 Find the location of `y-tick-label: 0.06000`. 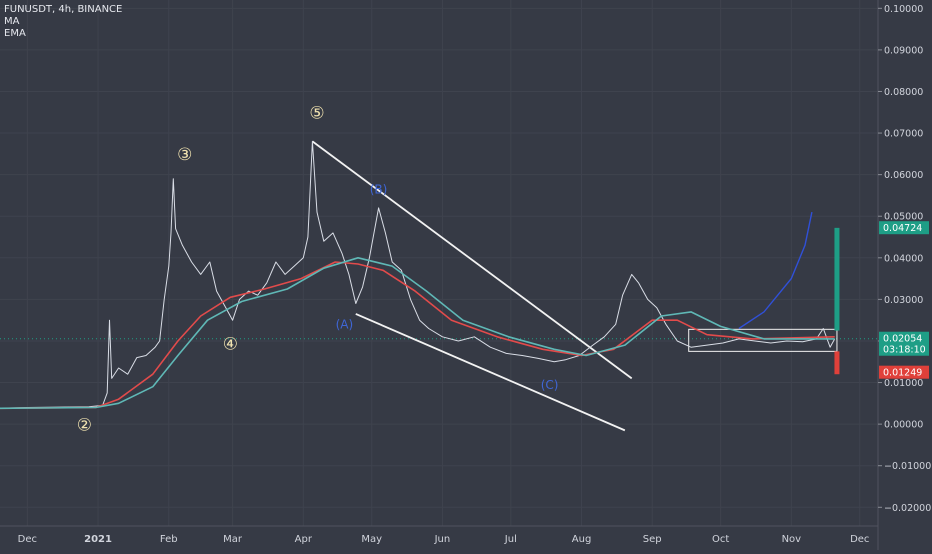

y-tick-label: 0.06000 is located at coordinates (903, 175).